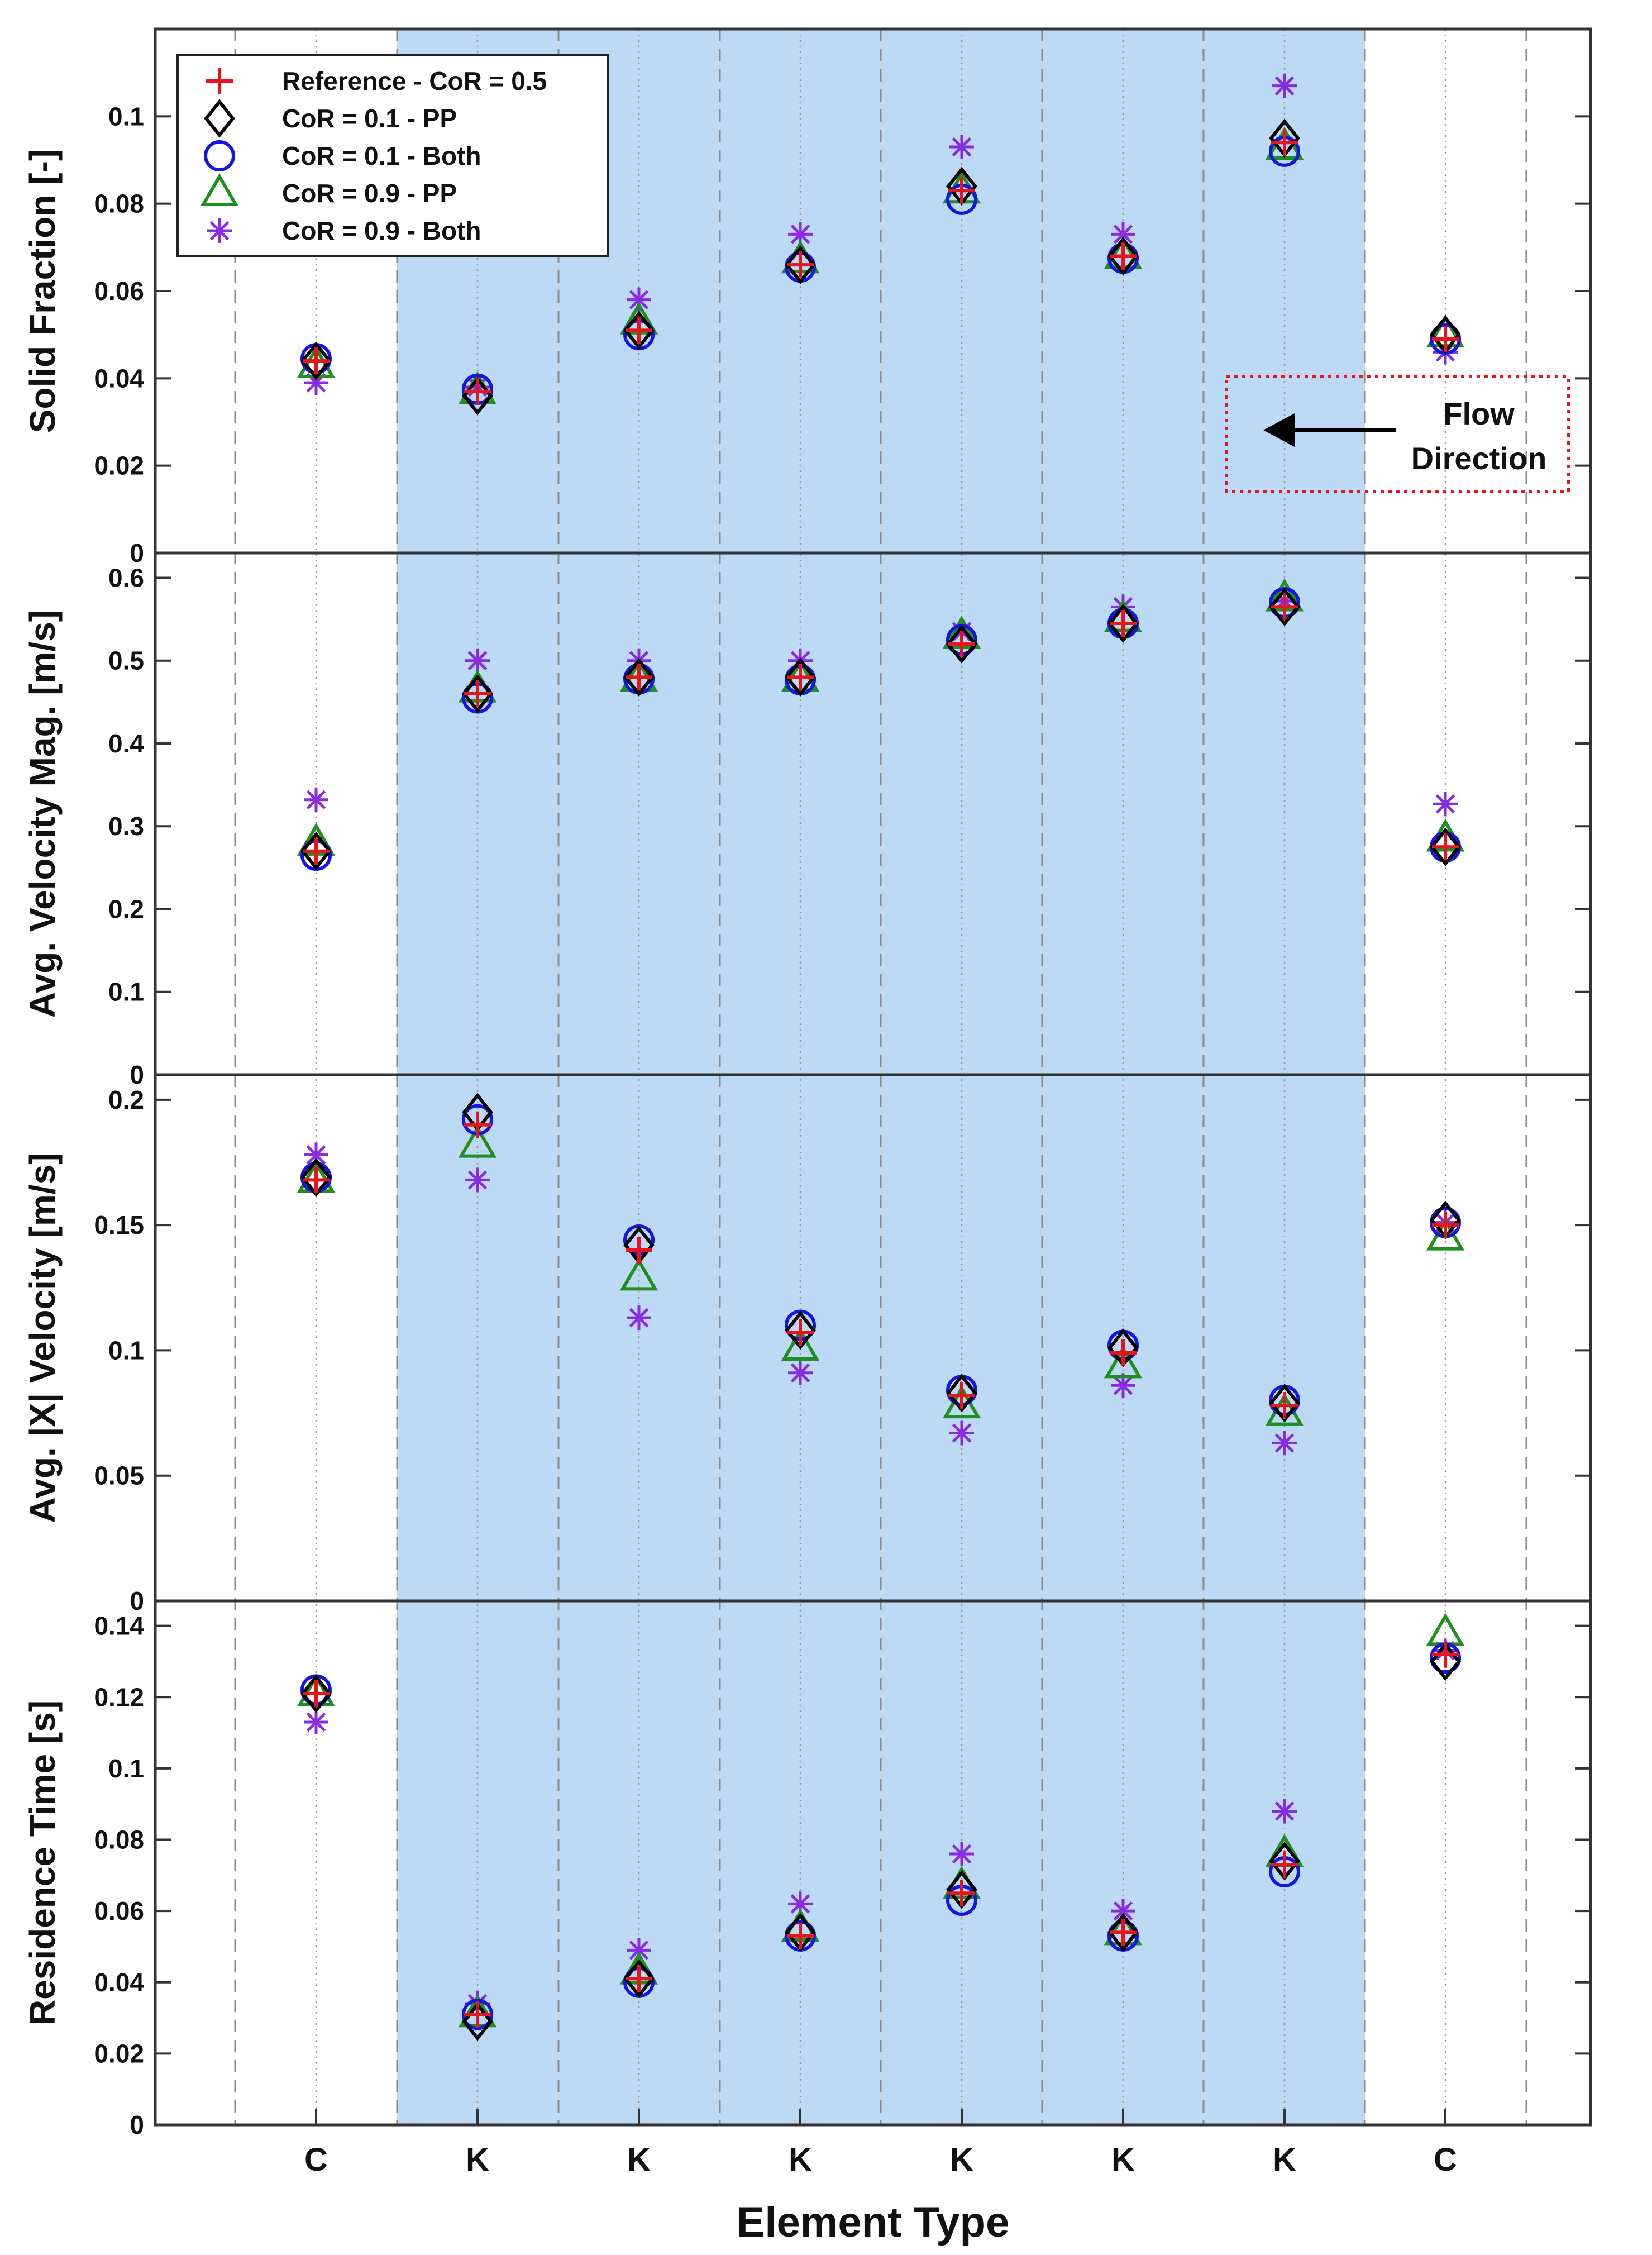  What do you see at coordinates (381, 231) in the screenshot?
I see `legend-entry-label: CoR = 0.9 - Both` at bounding box center [381, 231].